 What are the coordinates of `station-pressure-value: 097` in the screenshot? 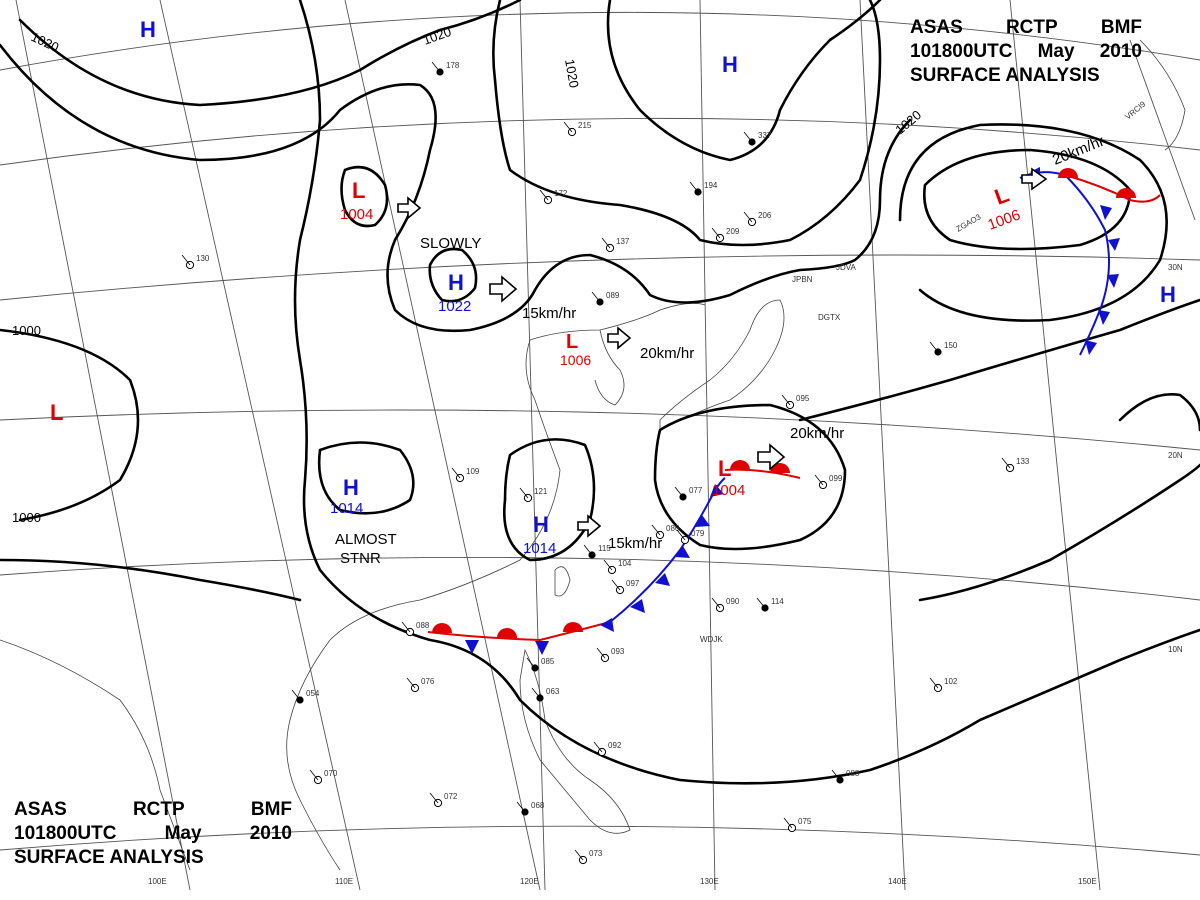 It's located at (633, 583).